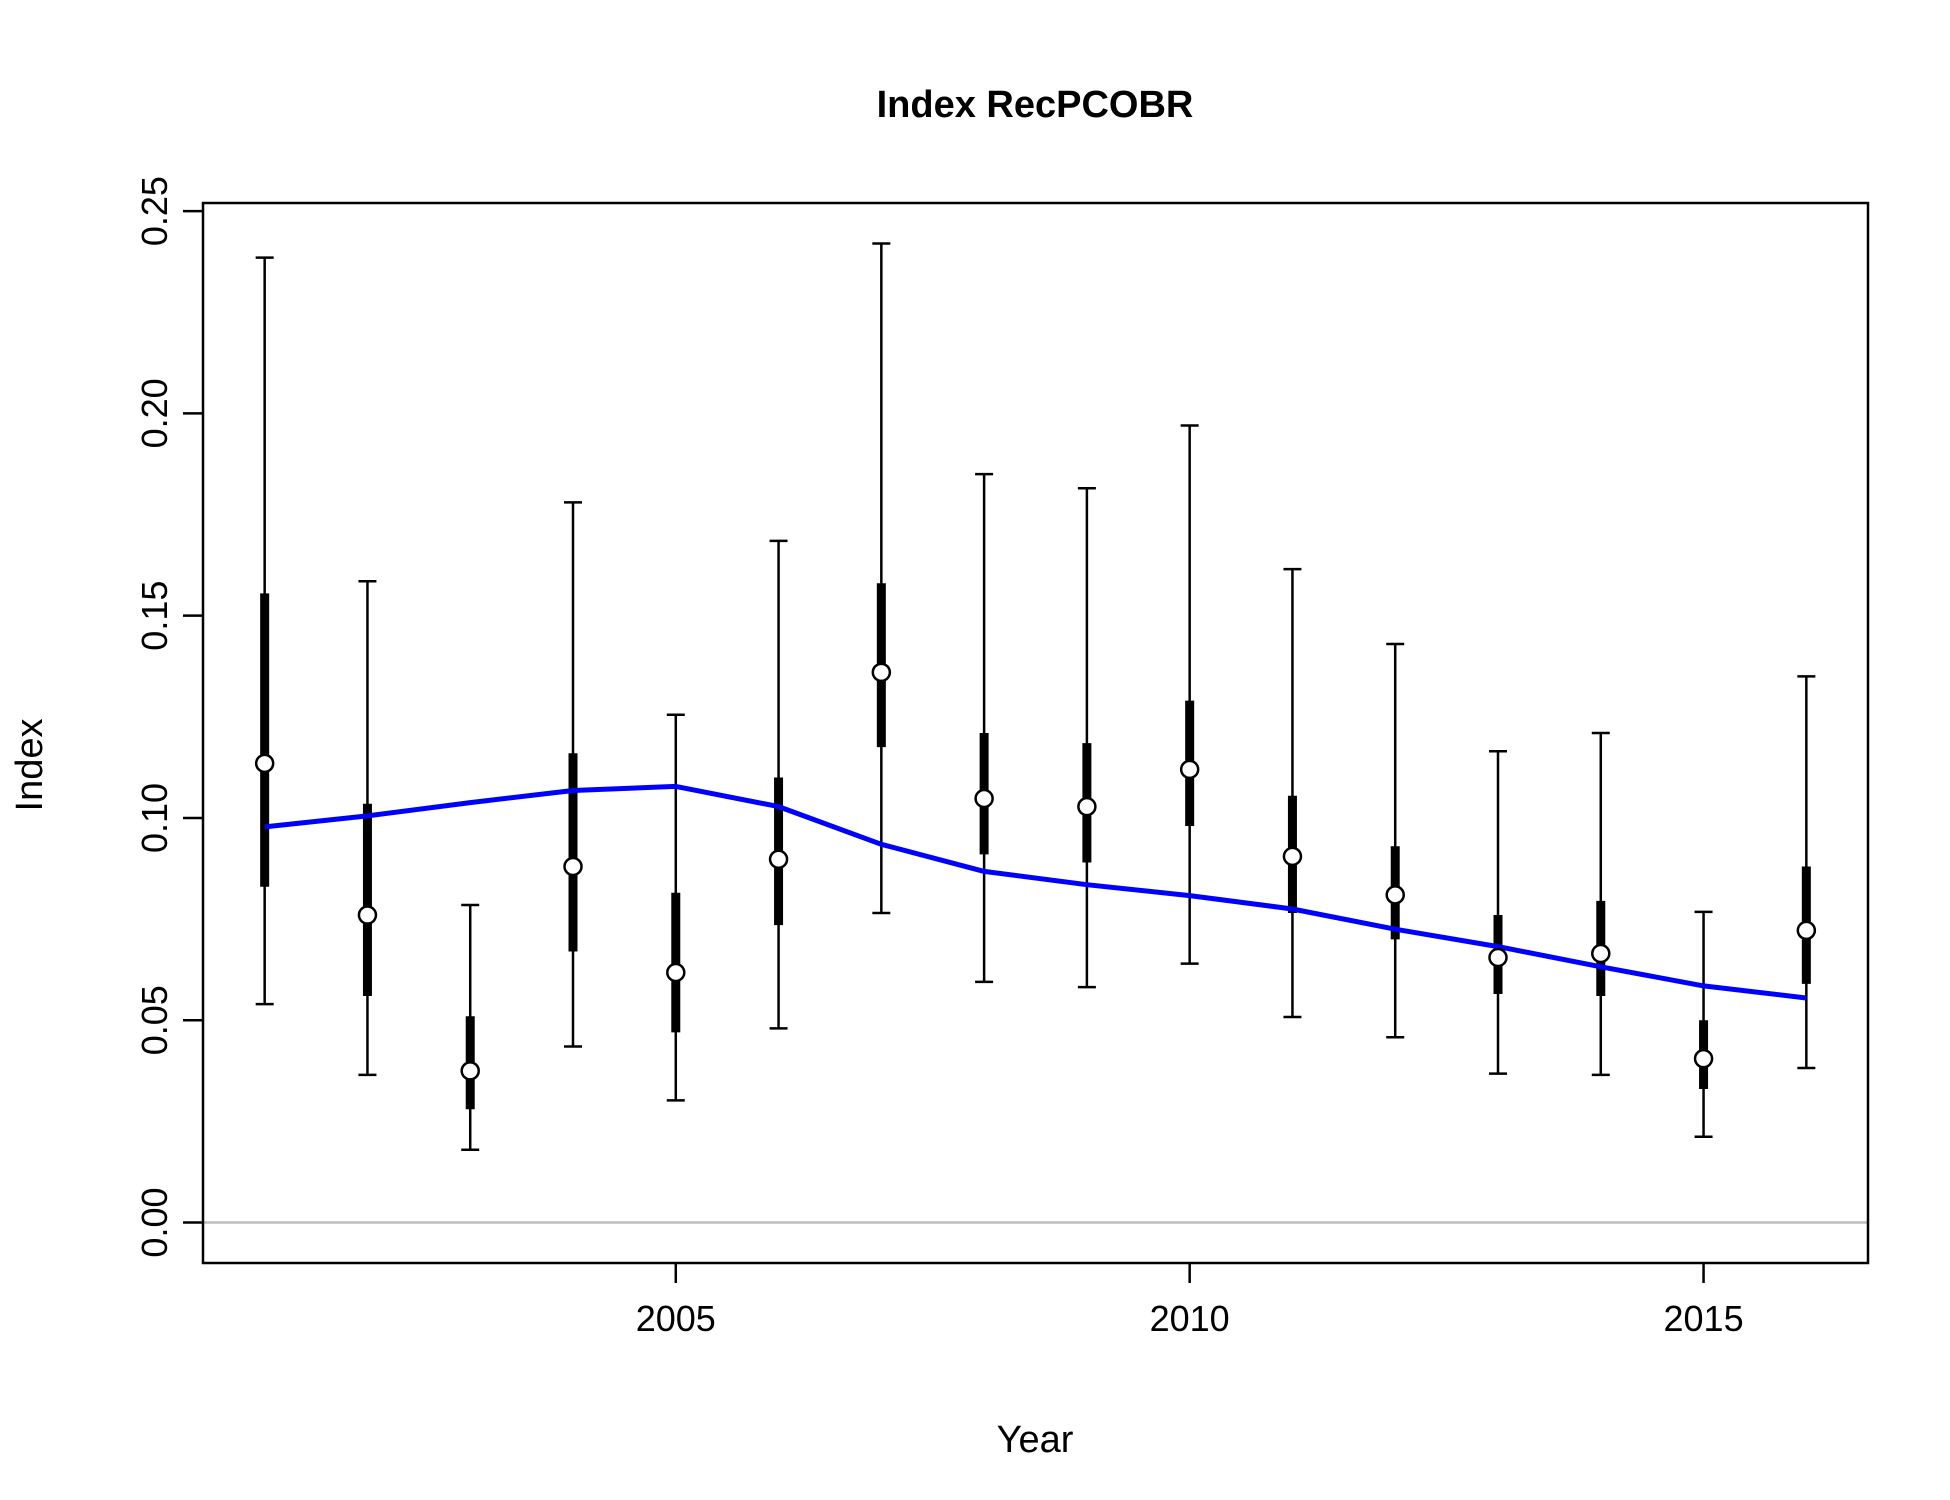  I want to click on x-tick-label: 2005, so click(676, 1318).